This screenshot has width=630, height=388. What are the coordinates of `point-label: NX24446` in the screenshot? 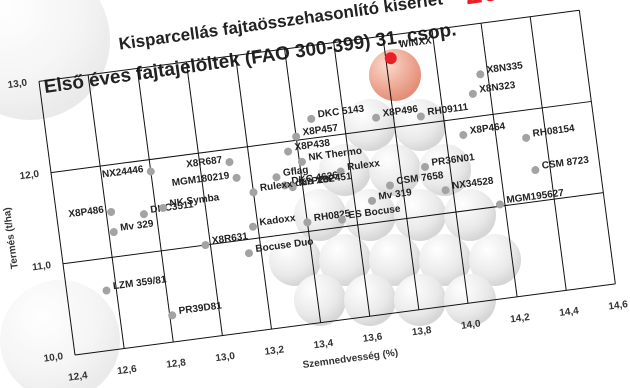 It's located at (122, 172).